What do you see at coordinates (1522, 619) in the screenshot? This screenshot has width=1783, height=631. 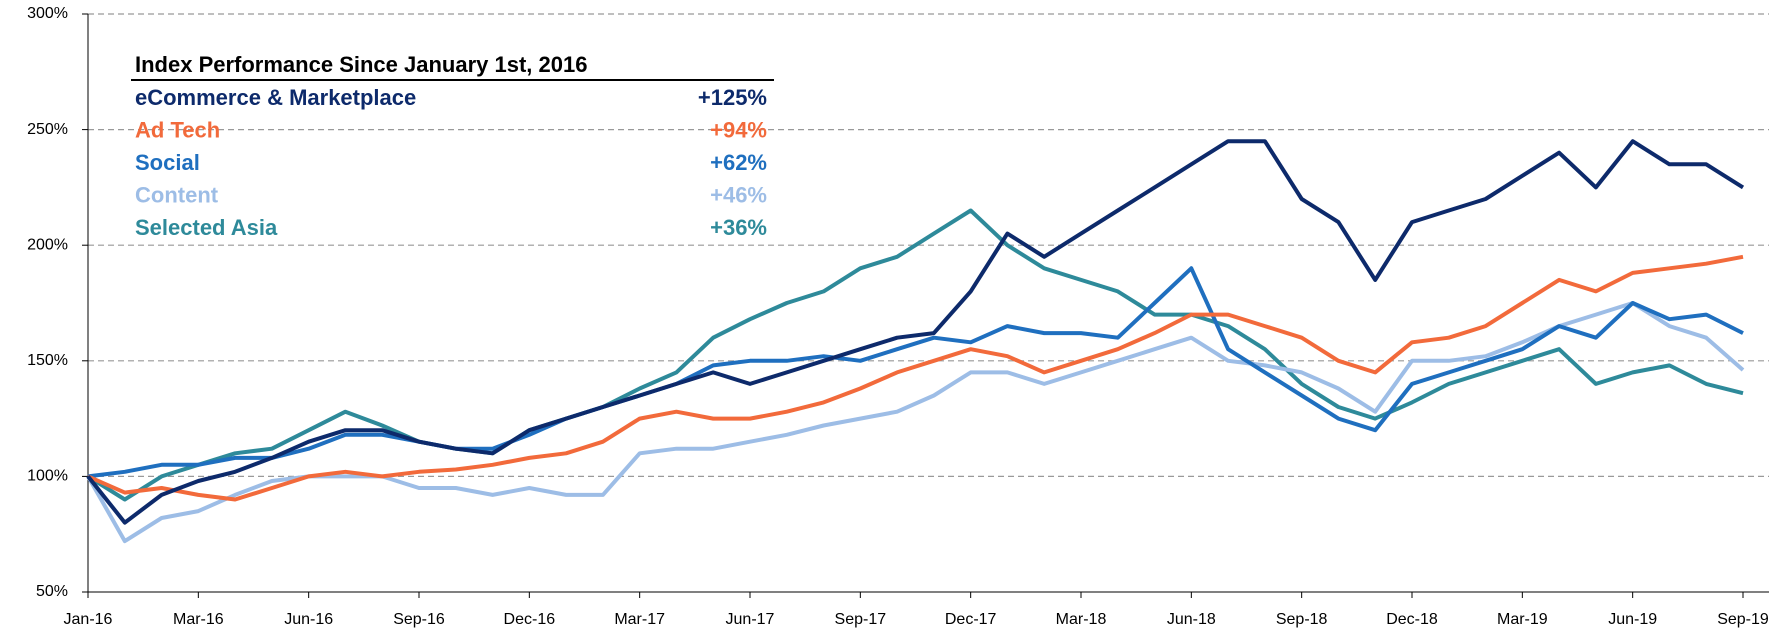 I see `x-tick-label: Mar-19` at bounding box center [1522, 619].